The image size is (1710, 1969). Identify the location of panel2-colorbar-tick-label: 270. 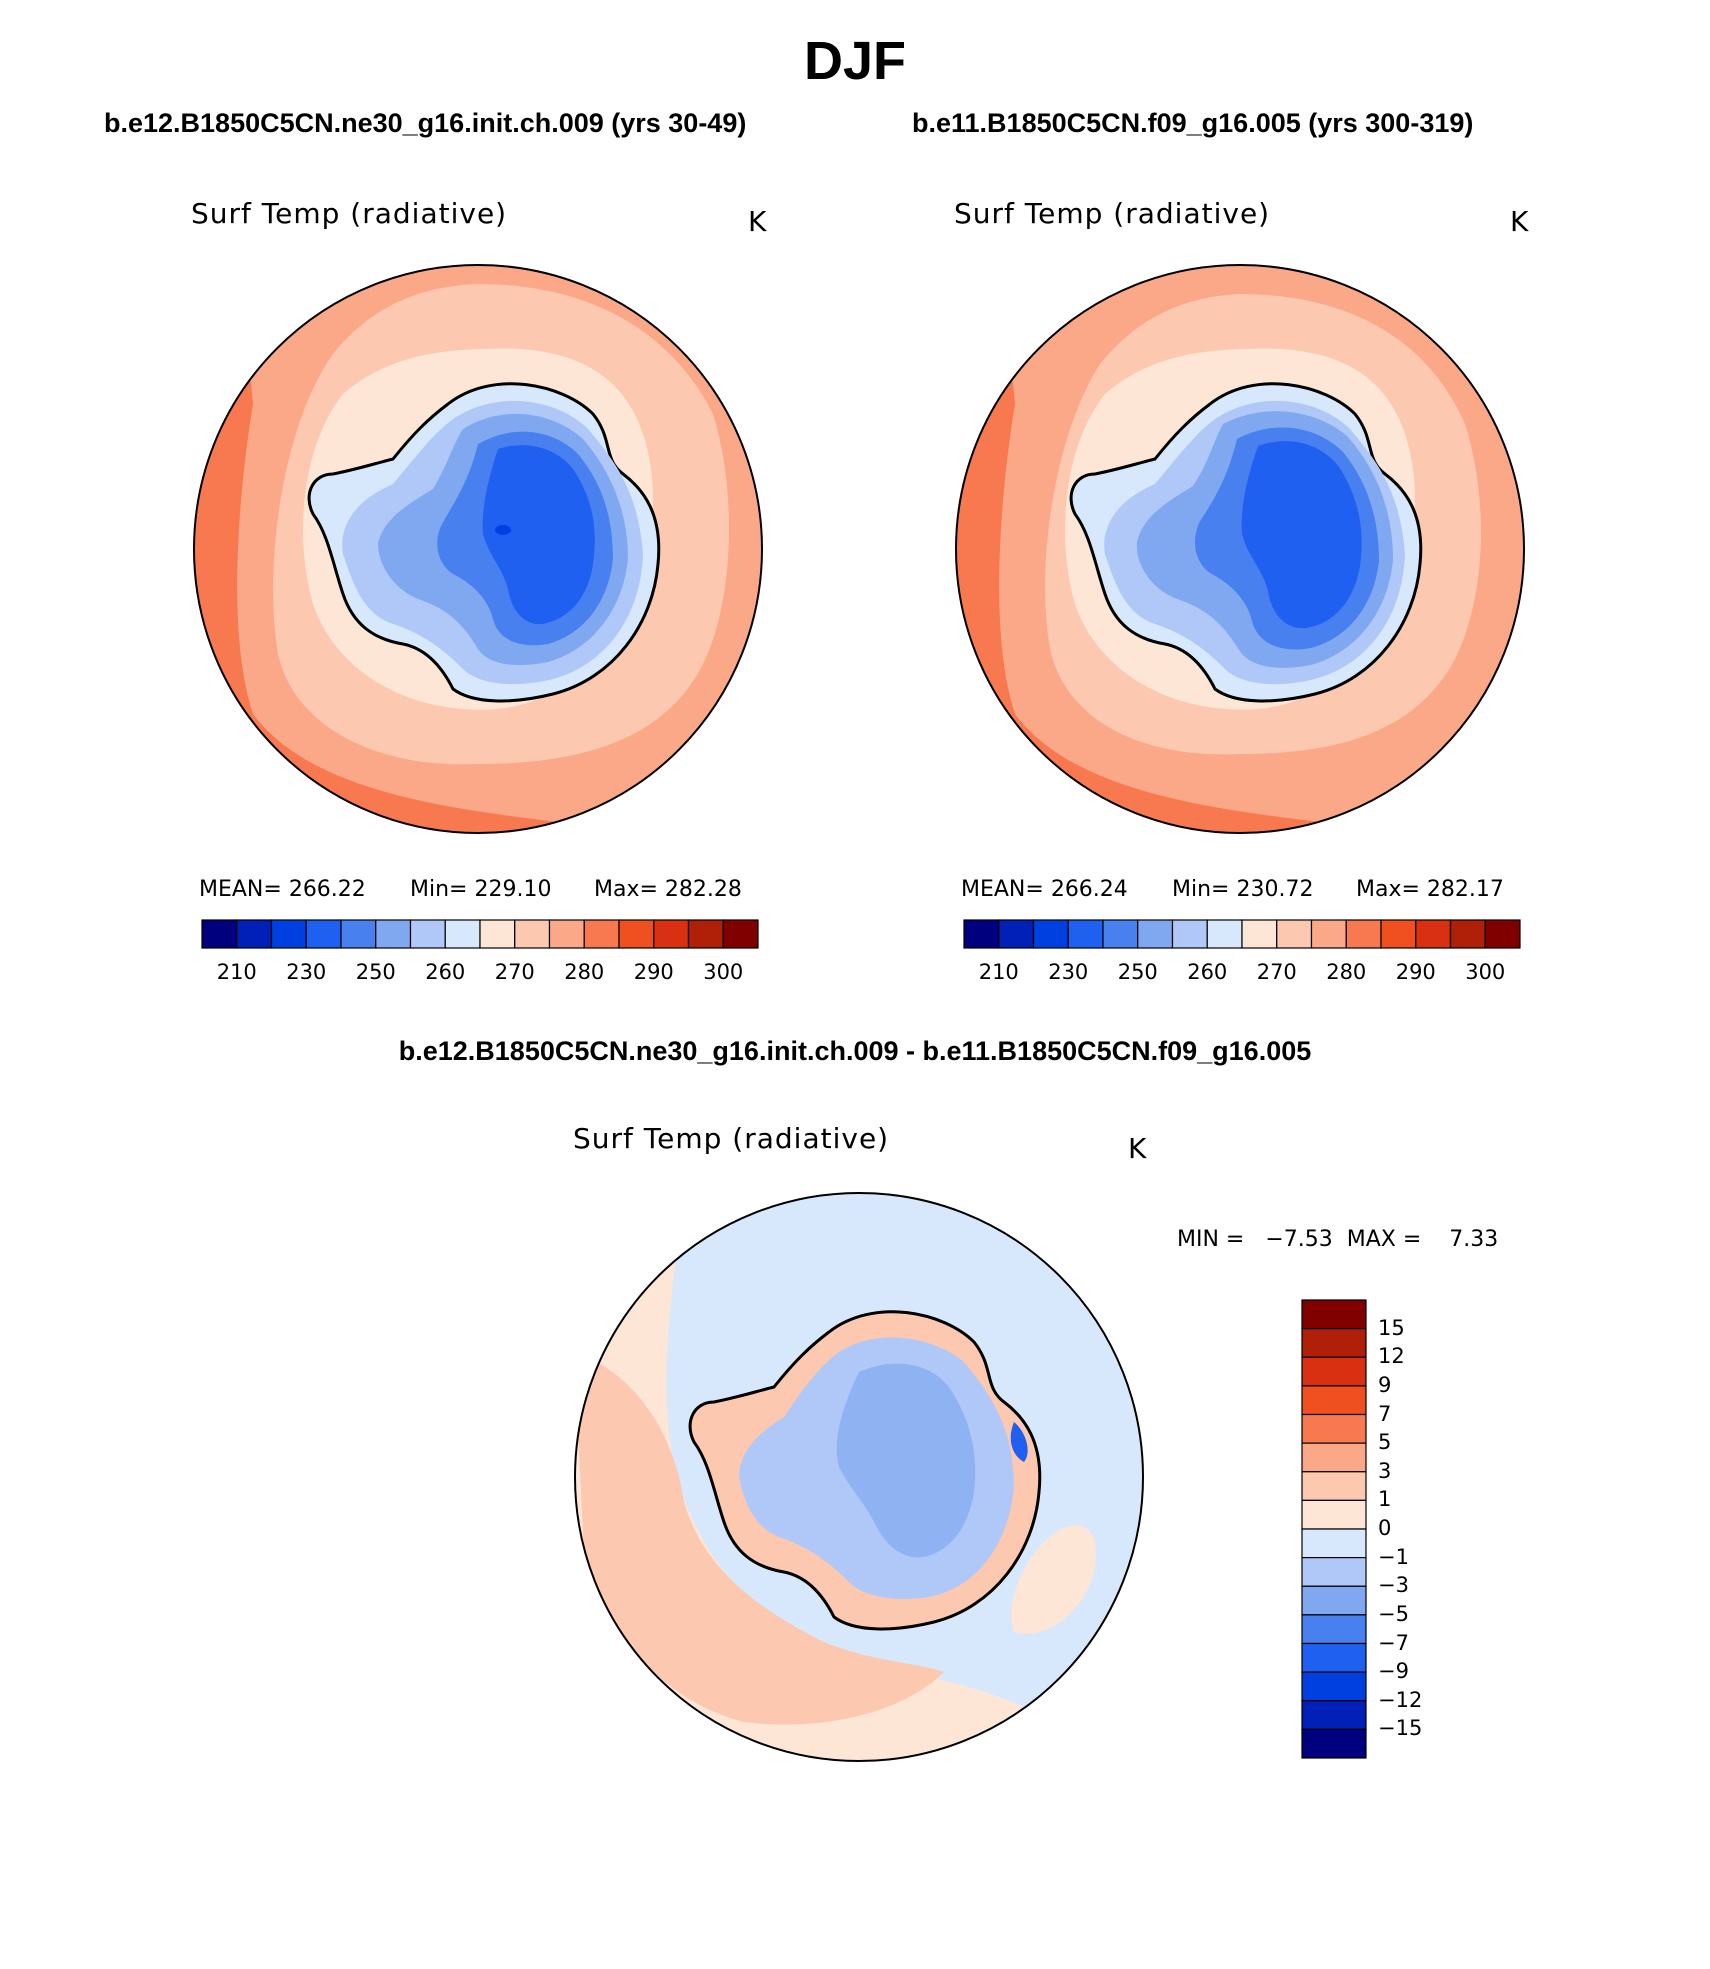
(1276, 972).